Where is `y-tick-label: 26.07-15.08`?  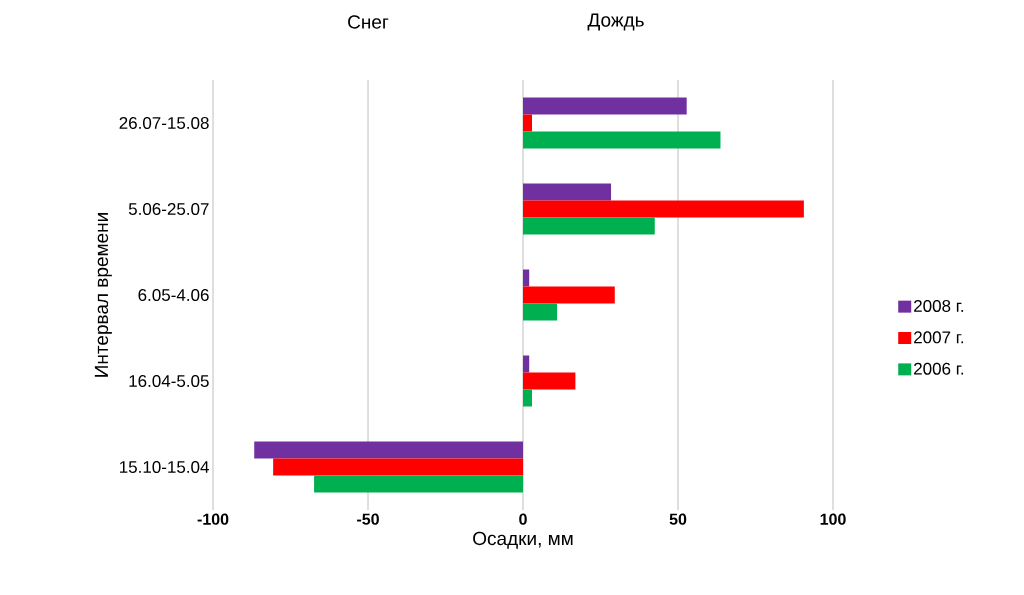
y-tick-label: 26.07-15.08 is located at coordinates (164, 123).